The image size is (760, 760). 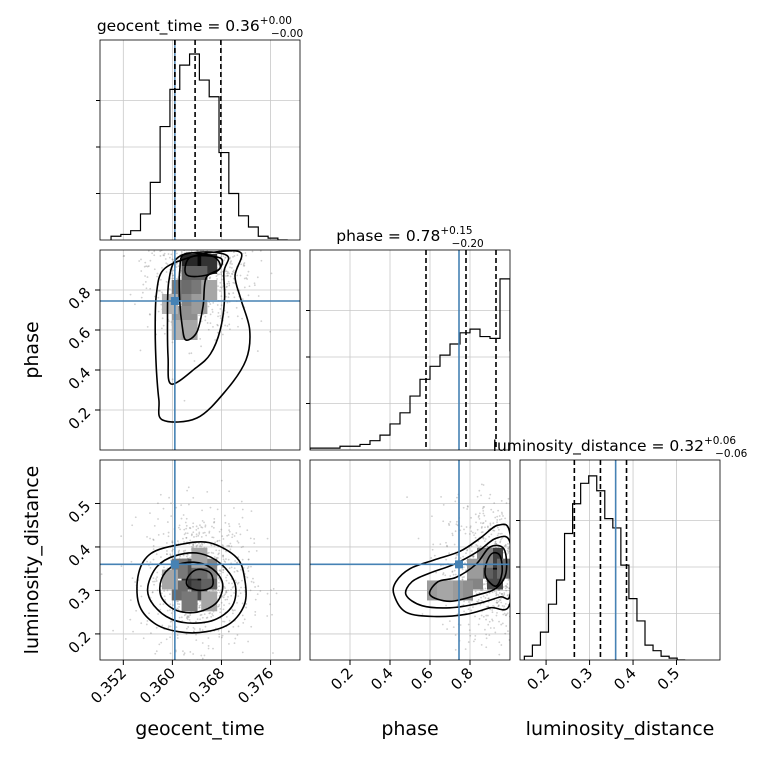 I want to click on hist-title-geocent_time: geocent_time = 0.36+0.00 −0.00, so click(x=200, y=27).